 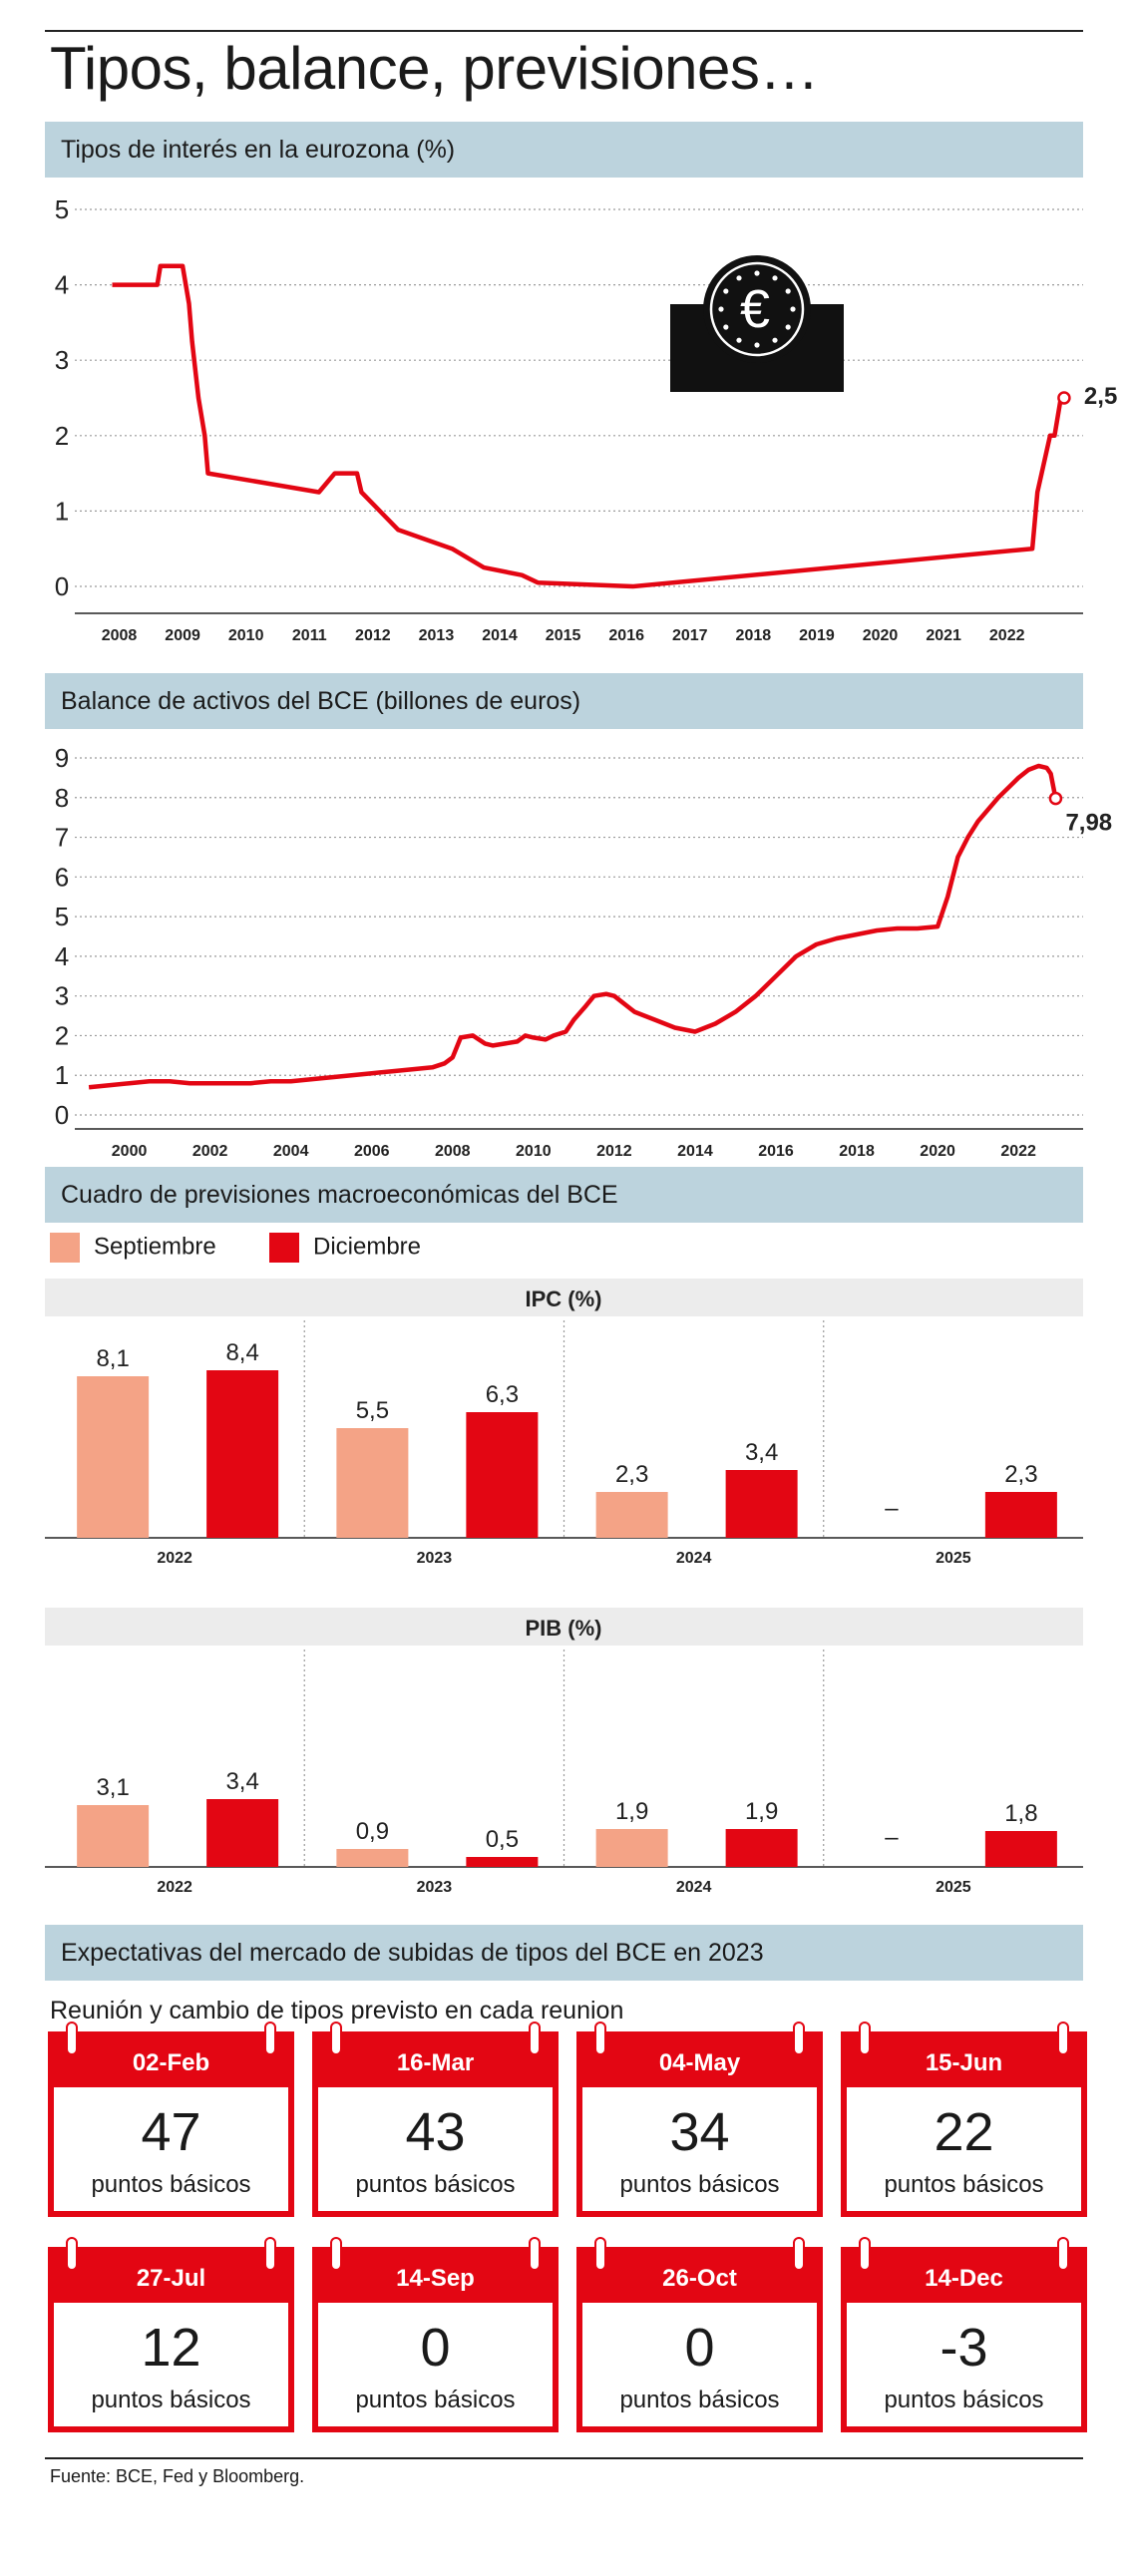 What do you see at coordinates (62, 838) in the screenshot?
I see `y-tick-label: 7` at bounding box center [62, 838].